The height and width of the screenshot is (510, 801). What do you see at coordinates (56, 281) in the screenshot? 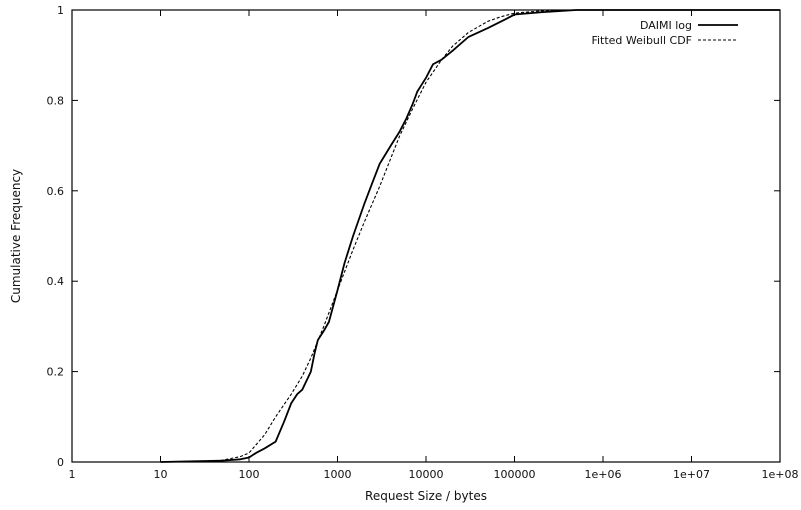
I see `y-tick-label: 0.4` at bounding box center [56, 281].